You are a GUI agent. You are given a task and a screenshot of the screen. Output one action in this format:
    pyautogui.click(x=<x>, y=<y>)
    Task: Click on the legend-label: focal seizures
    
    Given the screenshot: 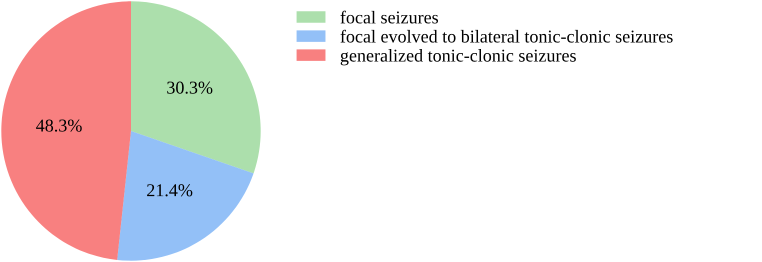 What is the action you would take?
    pyautogui.click(x=389, y=17)
    